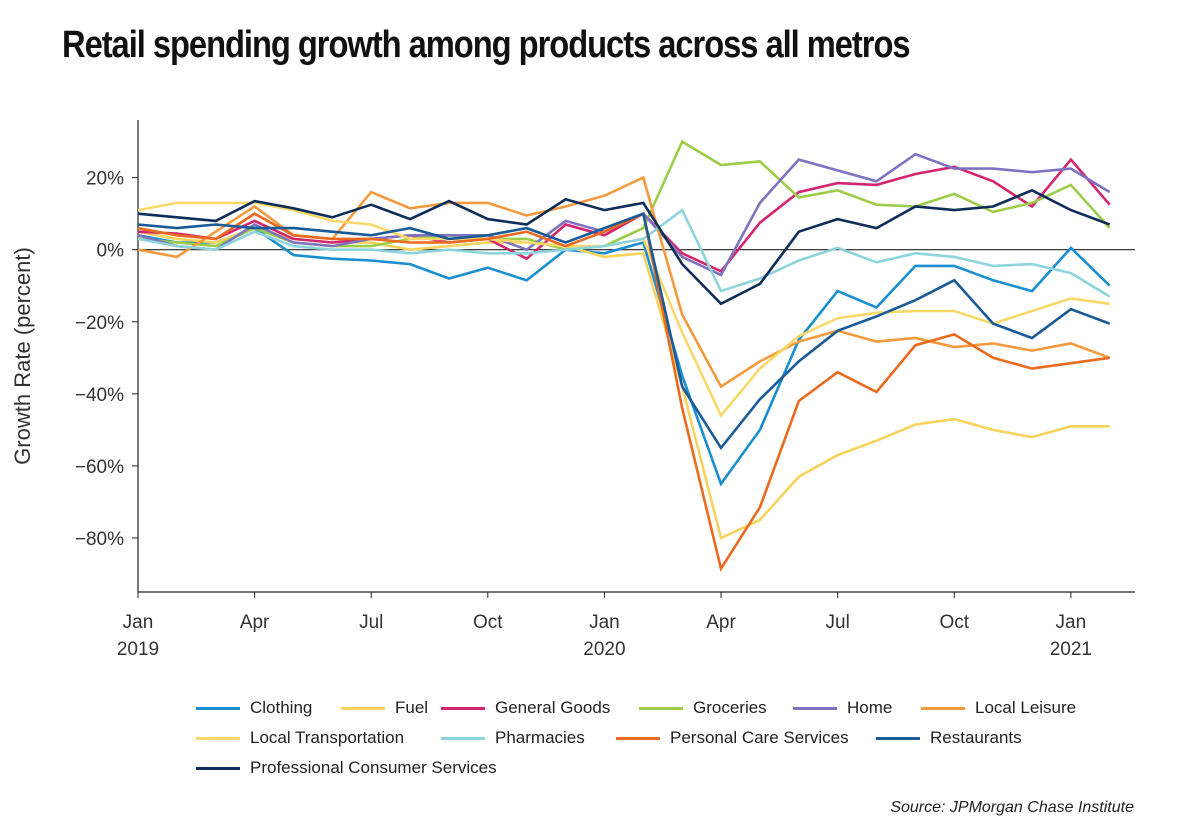 The image size is (1200, 827). What do you see at coordinates (976, 737) in the screenshot?
I see `legend-label: Restaurants` at bounding box center [976, 737].